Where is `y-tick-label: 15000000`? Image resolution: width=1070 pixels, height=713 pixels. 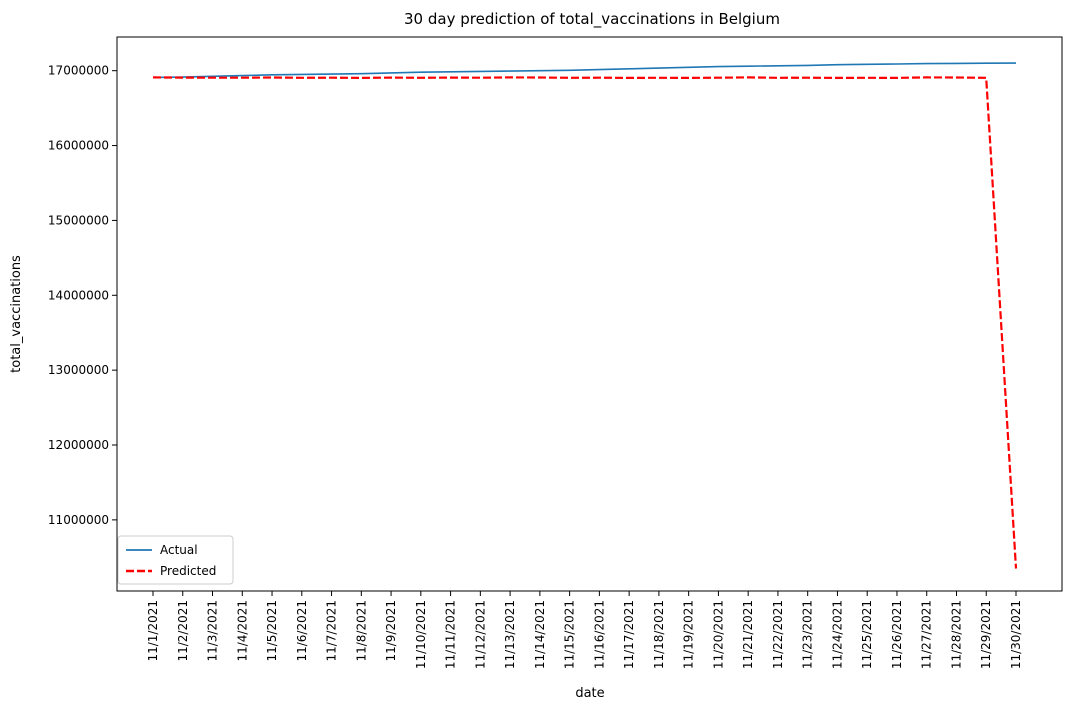 y-tick-label: 15000000 is located at coordinates (78, 220).